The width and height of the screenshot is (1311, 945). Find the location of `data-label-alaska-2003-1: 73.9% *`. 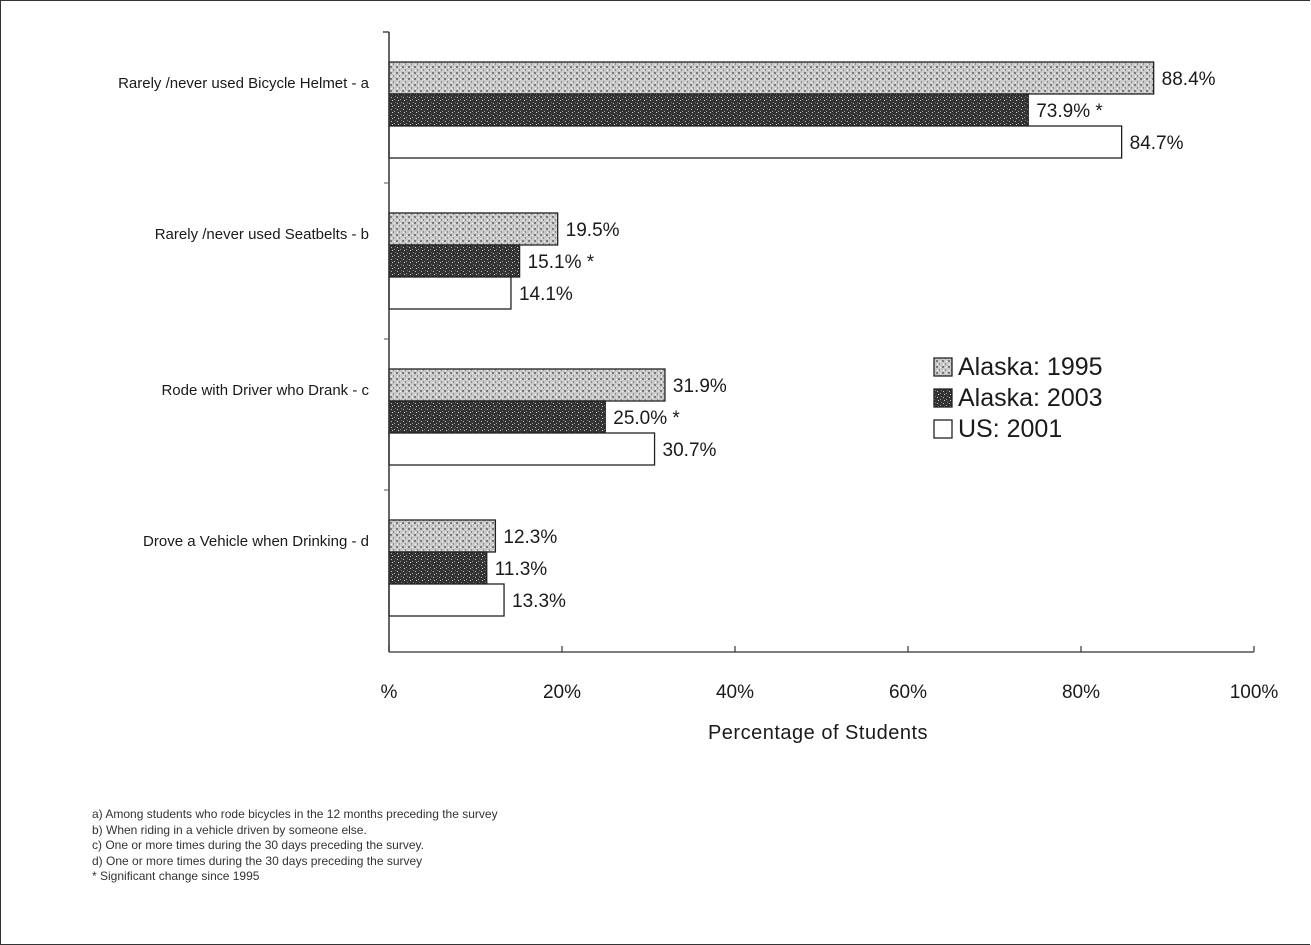

data-label-alaska-2003-1: 73.9% * is located at coordinates (1069, 111).